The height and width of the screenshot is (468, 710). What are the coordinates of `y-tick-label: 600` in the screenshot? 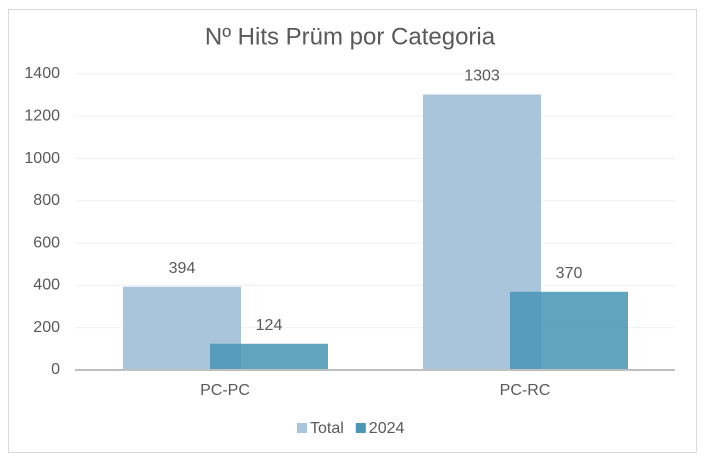 It's located at (46, 242).